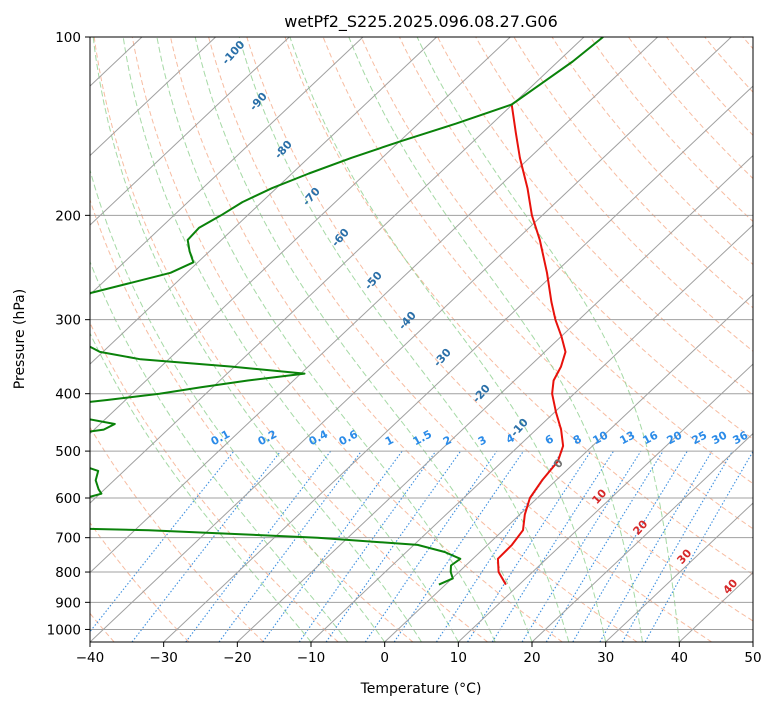 Image resolution: width=775 pixels, height=708 pixels. I want to click on x-tick-label: 0, so click(384, 658).